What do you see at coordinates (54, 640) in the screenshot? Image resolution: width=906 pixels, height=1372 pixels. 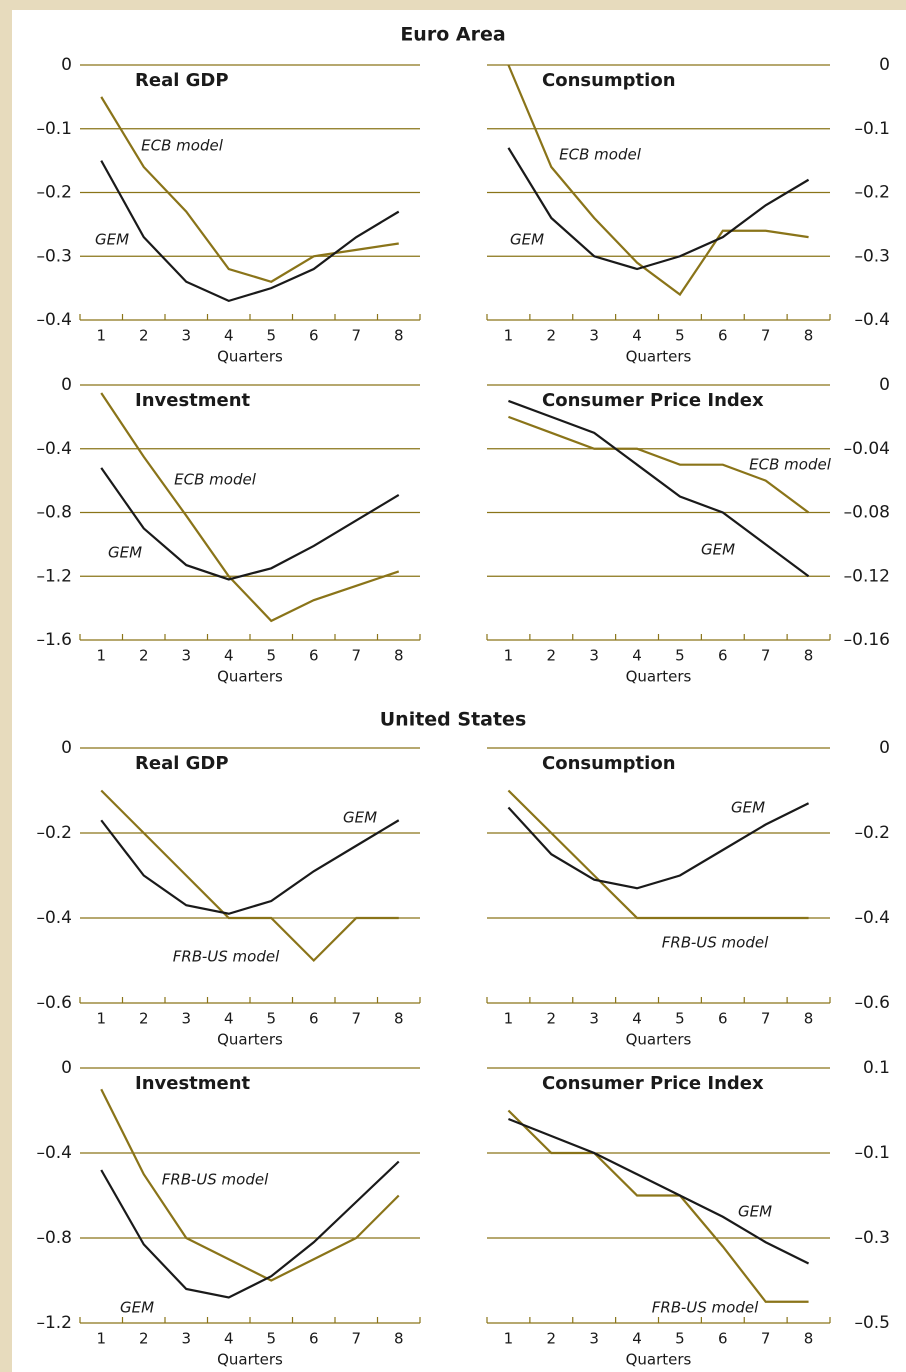 I see `y-tick-label: –1.6` at bounding box center [54, 640].